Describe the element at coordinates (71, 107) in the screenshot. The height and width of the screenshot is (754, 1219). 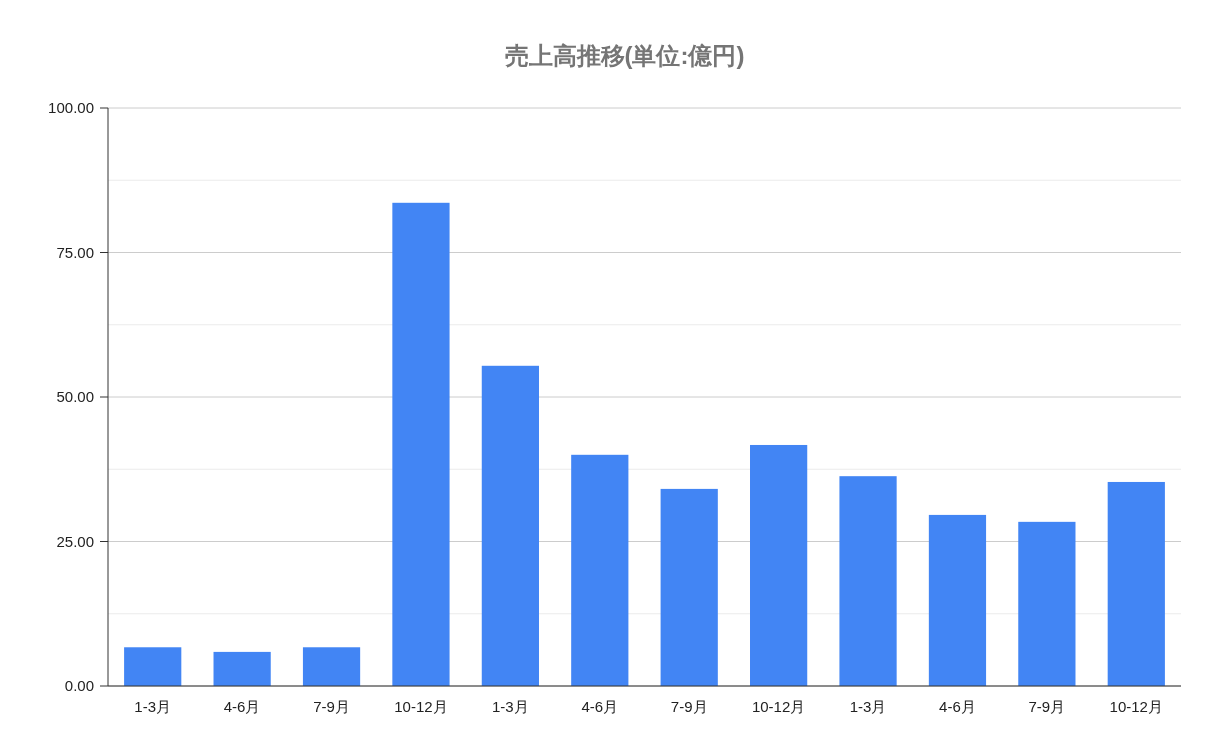
I see `y-tick-label: 100.00` at that location.